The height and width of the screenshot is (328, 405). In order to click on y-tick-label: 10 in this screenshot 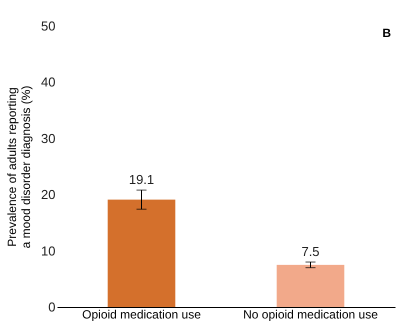, I will do `click(48, 250)`.